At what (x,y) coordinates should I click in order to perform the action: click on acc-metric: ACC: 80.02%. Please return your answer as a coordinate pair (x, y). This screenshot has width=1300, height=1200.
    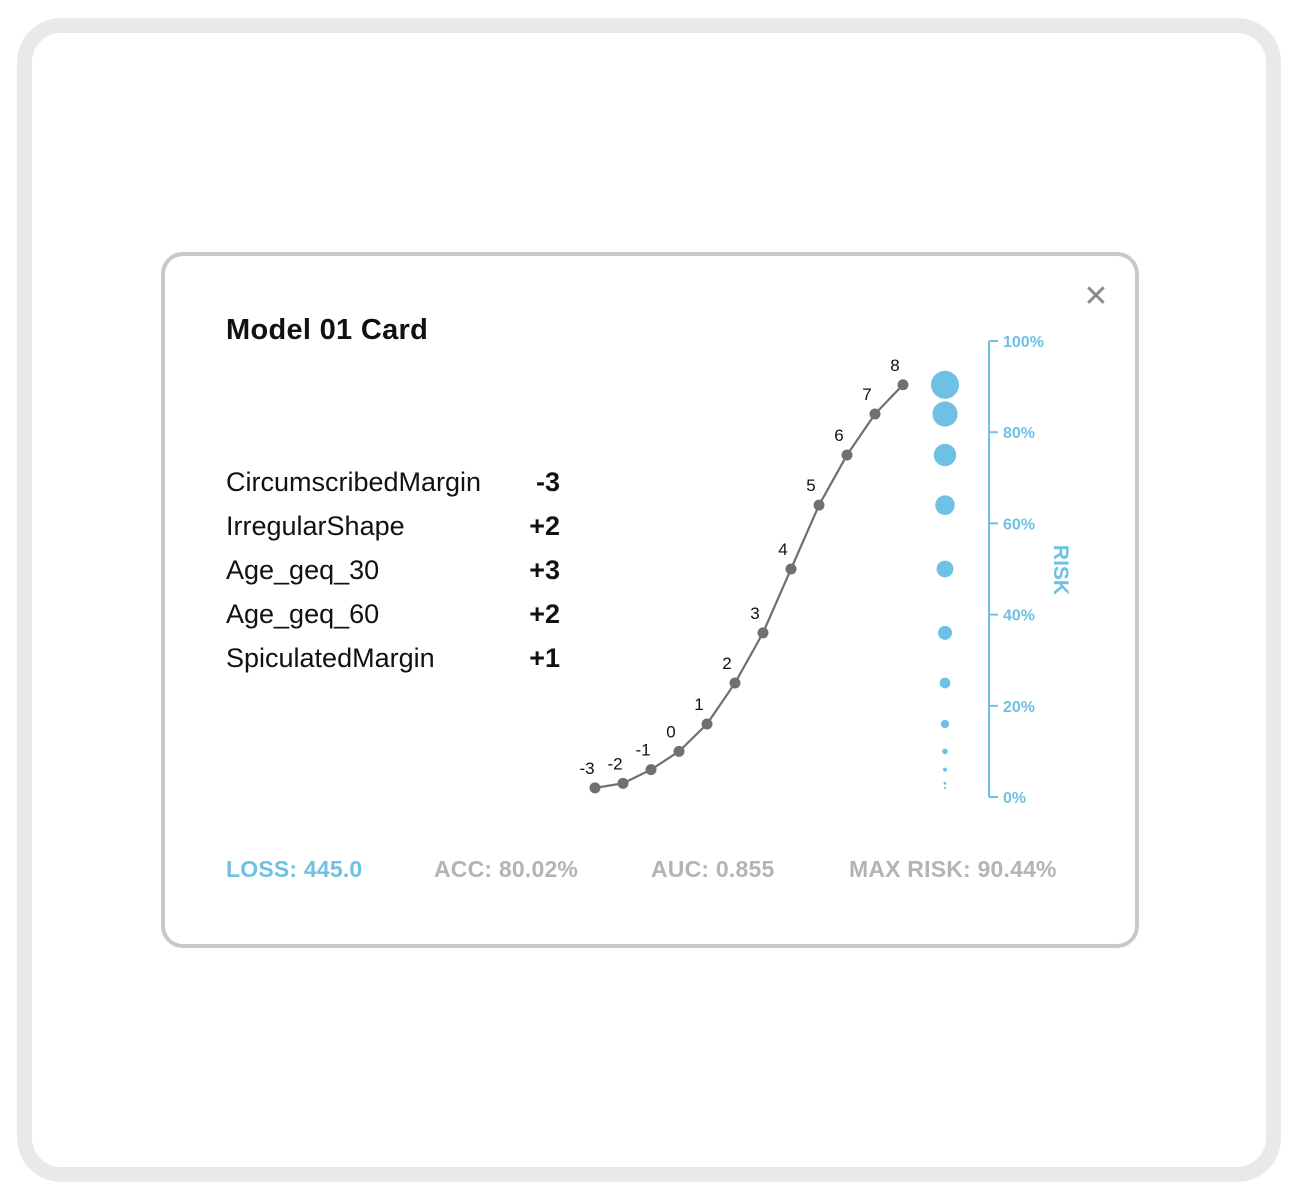
    Looking at the image, I should click on (506, 869).